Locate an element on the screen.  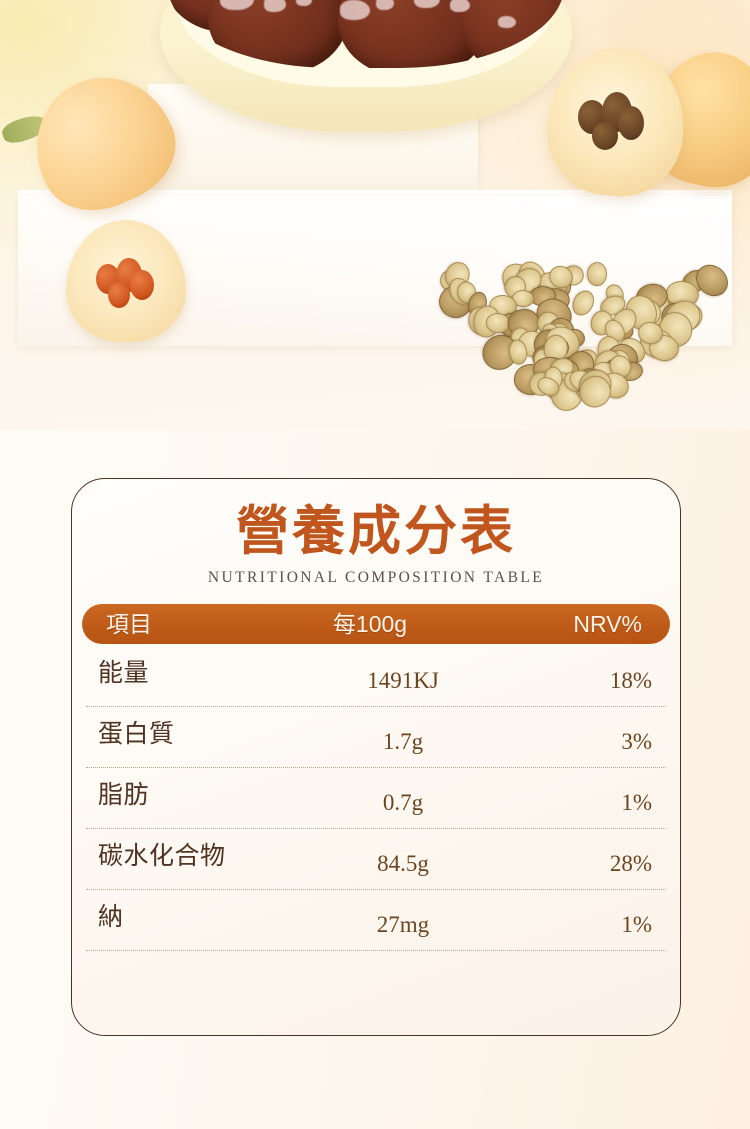
page-title: 營養成分表 is located at coordinates (376, 532).